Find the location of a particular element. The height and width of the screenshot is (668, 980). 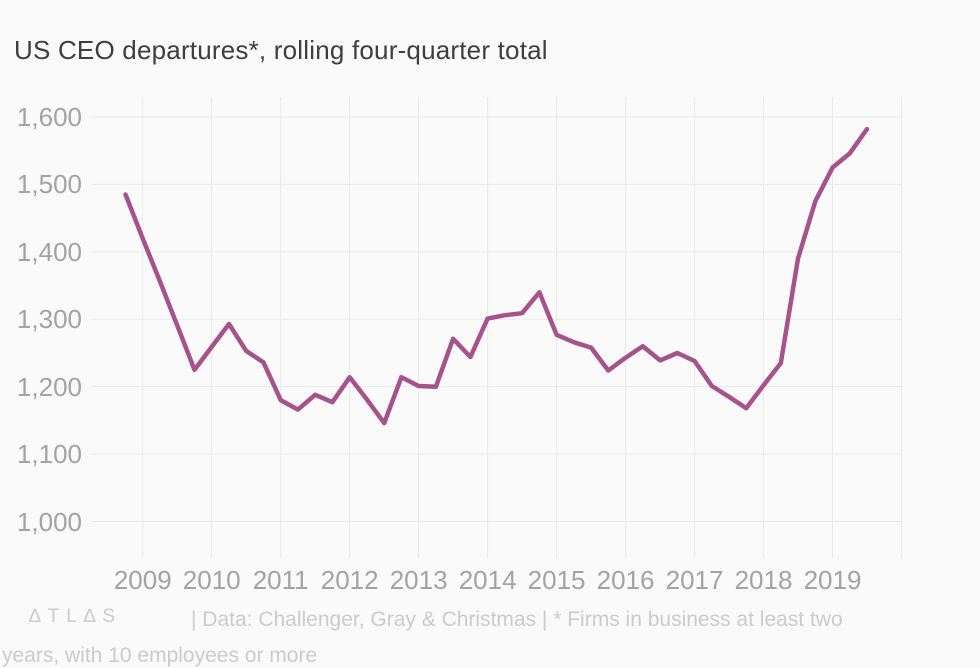

y-tick-label: 1,600 is located at coordinates (49, 117).